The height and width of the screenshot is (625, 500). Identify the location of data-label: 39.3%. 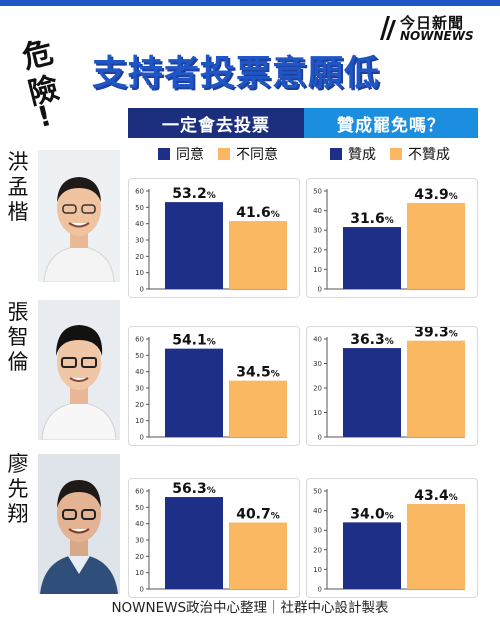
(436, 334).